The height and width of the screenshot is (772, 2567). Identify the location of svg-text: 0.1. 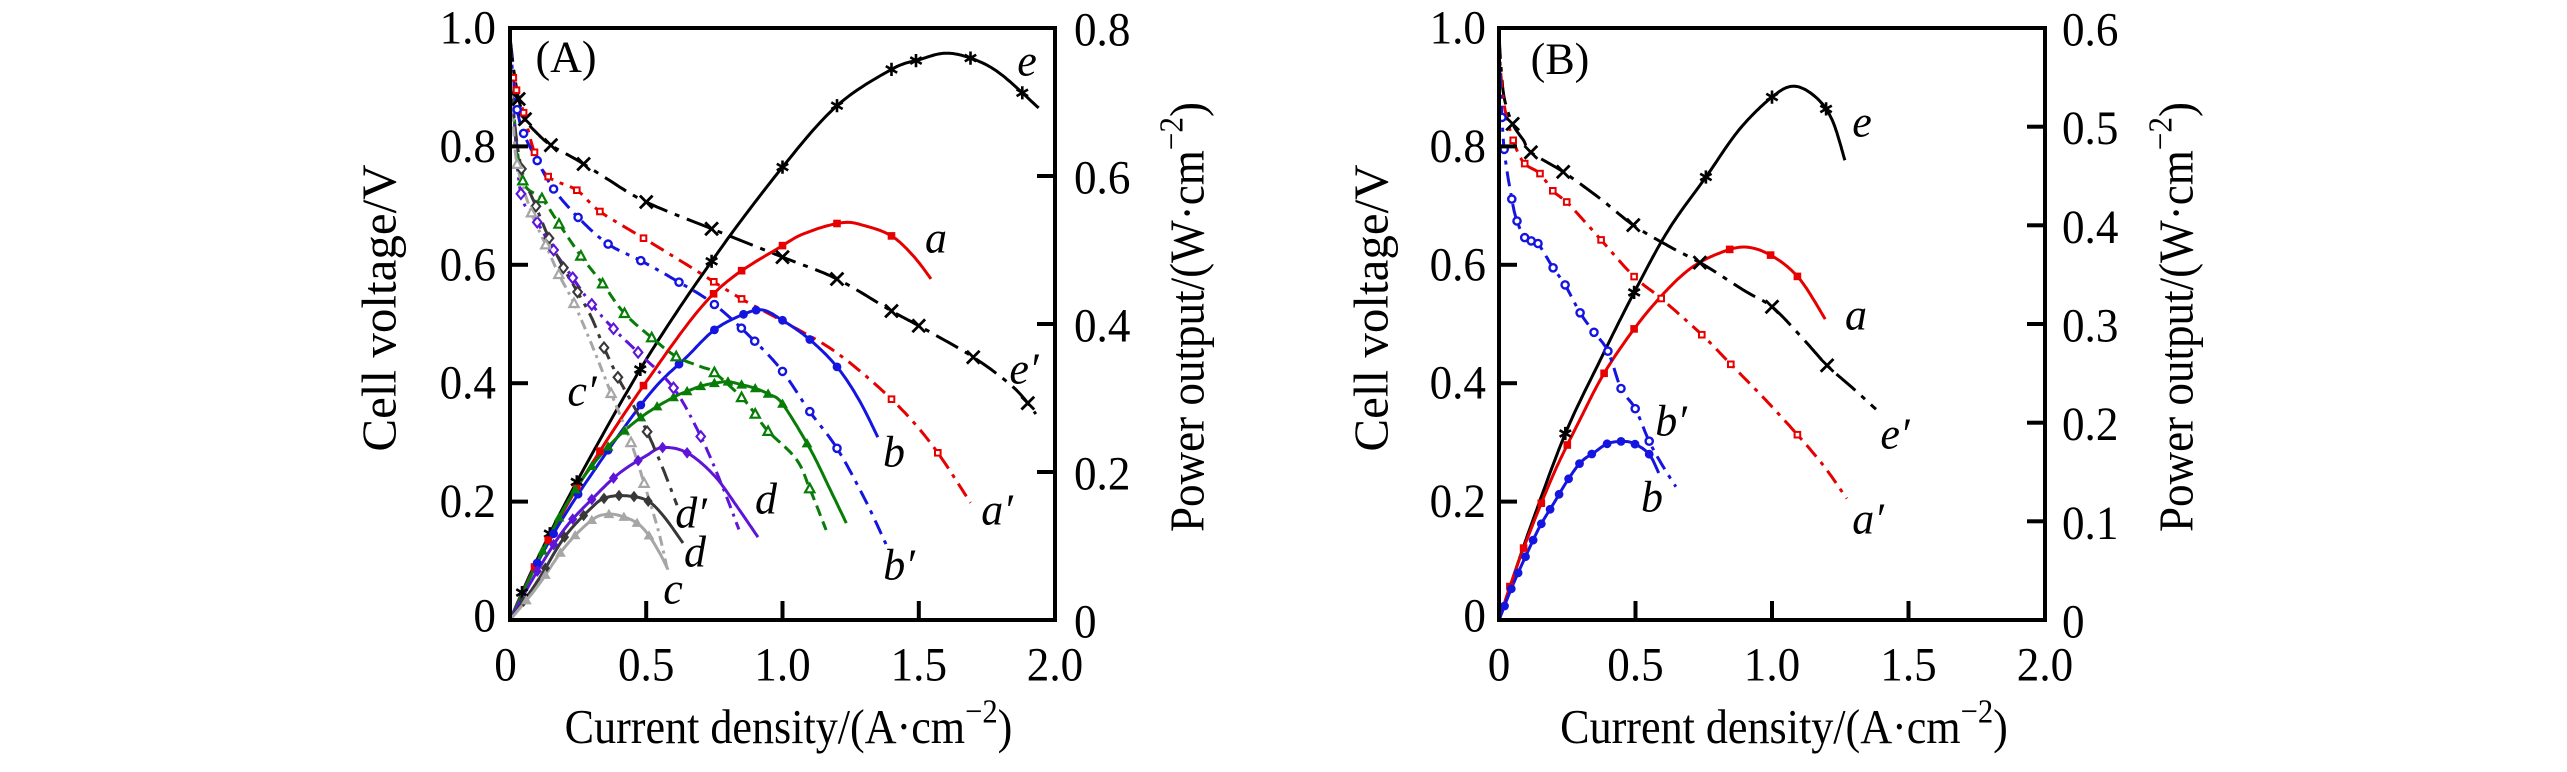
(2090, 524).